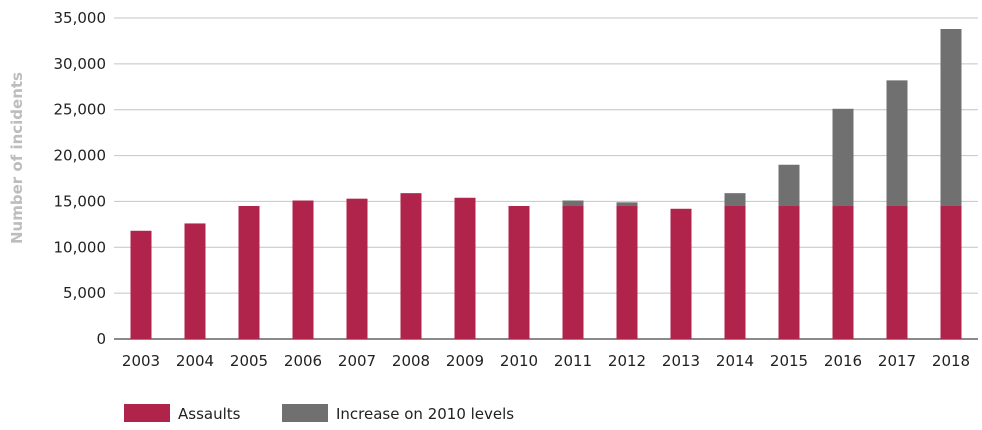 The height and width of the screenshot is (430, 982). I want to click on x-tick-label: 2005, so click(249, 361).